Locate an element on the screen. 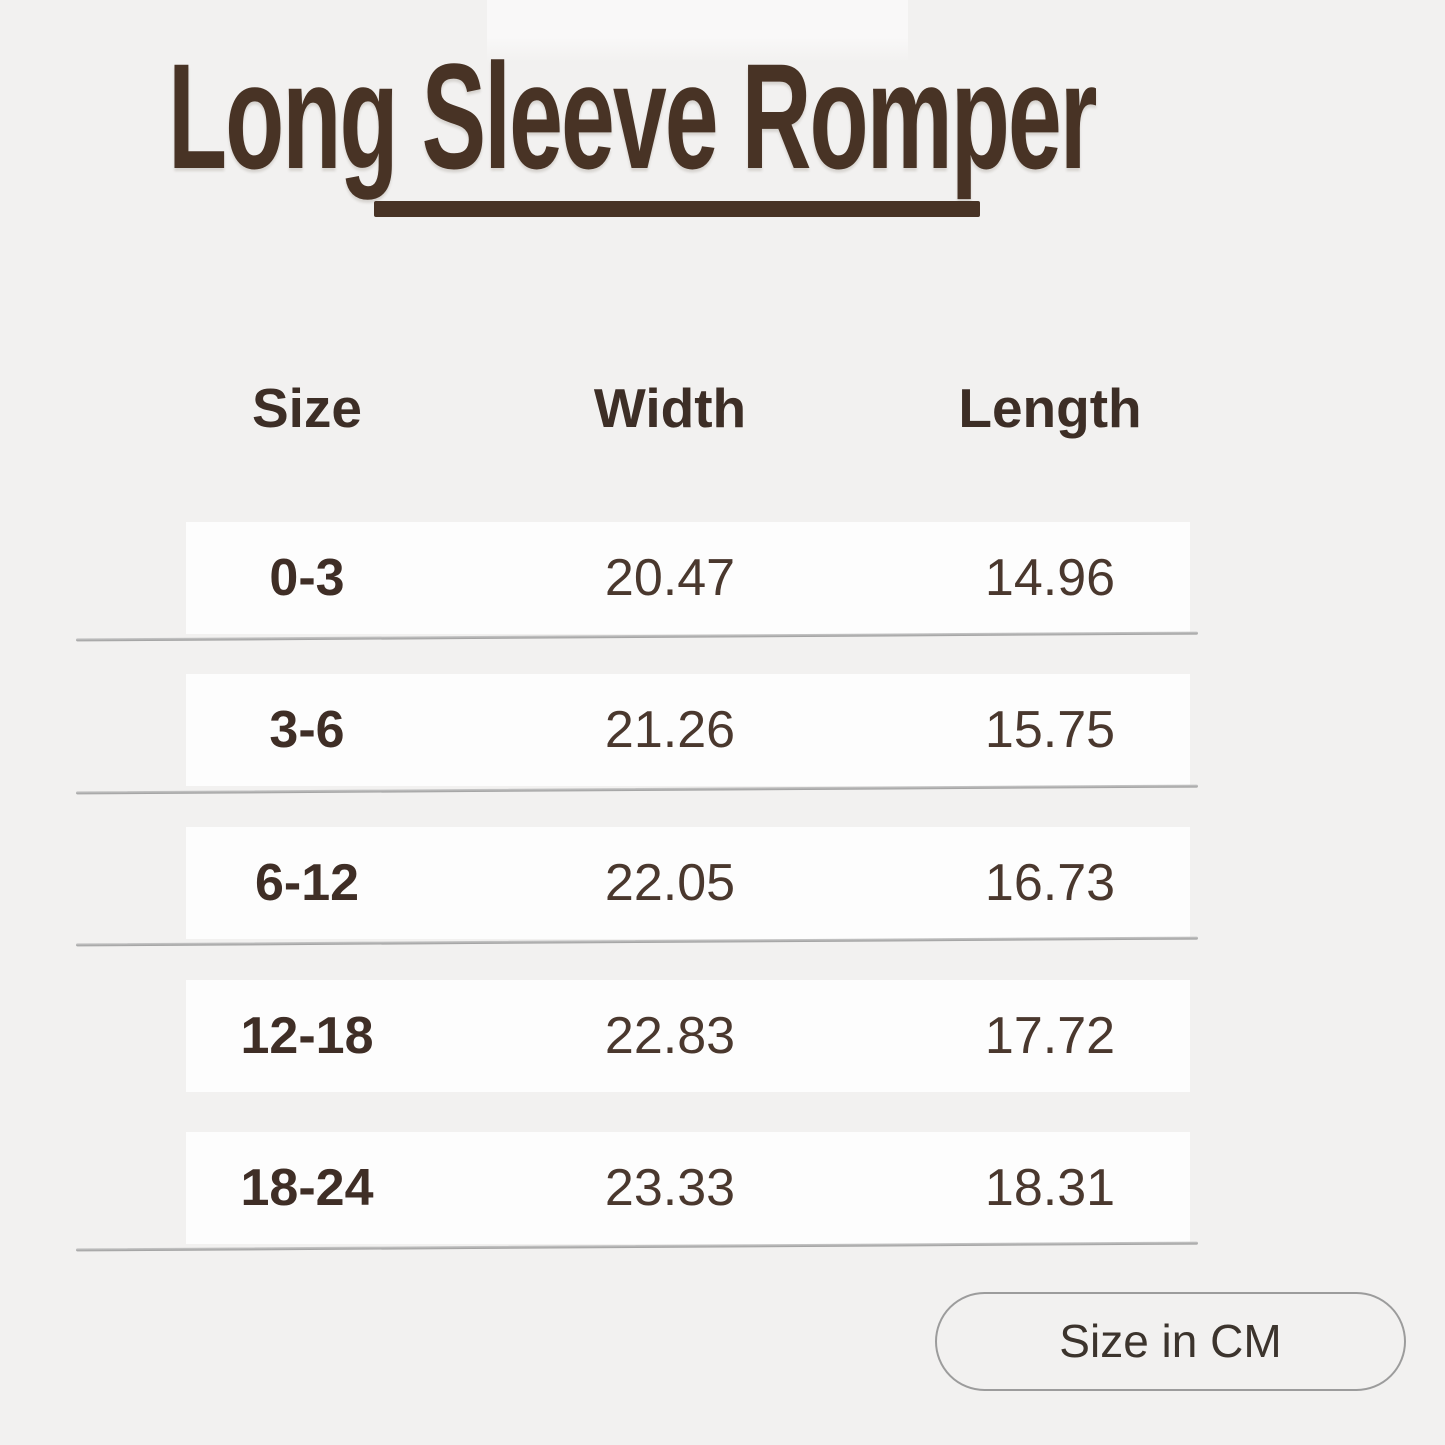  table-row: 6-12 22.05 16.73 is located at coordinates (688, 883).